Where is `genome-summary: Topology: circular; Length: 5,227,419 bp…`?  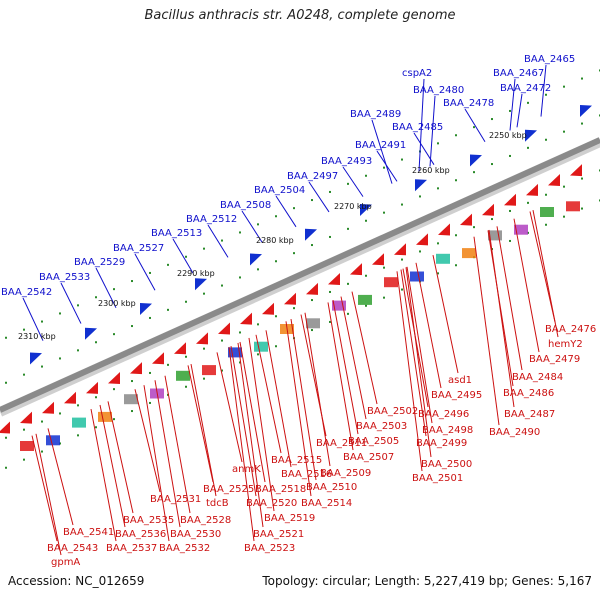
genome-summary: Topology: circular; Length: 5,227,419 bp… is located at coordinates (427, 581).